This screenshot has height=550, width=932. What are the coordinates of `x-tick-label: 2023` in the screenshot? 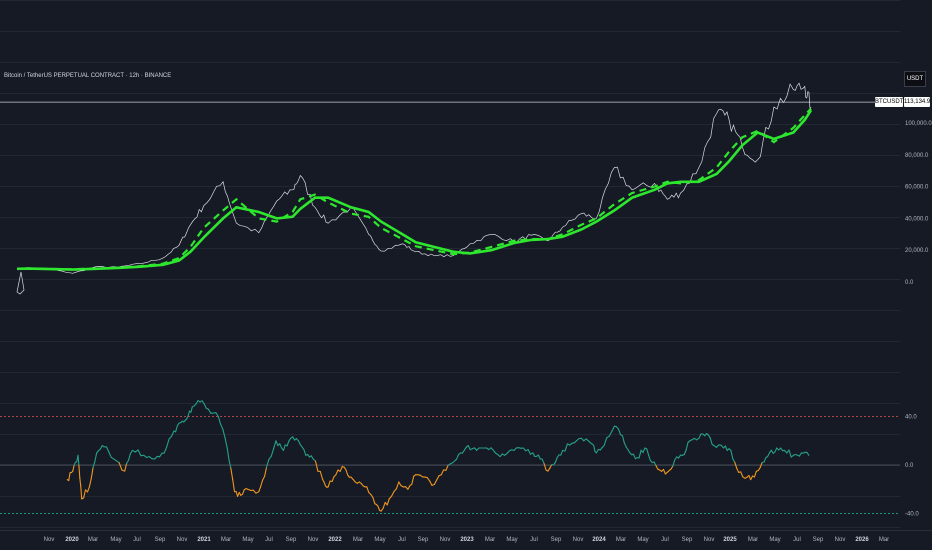 It's located at (467, 540).